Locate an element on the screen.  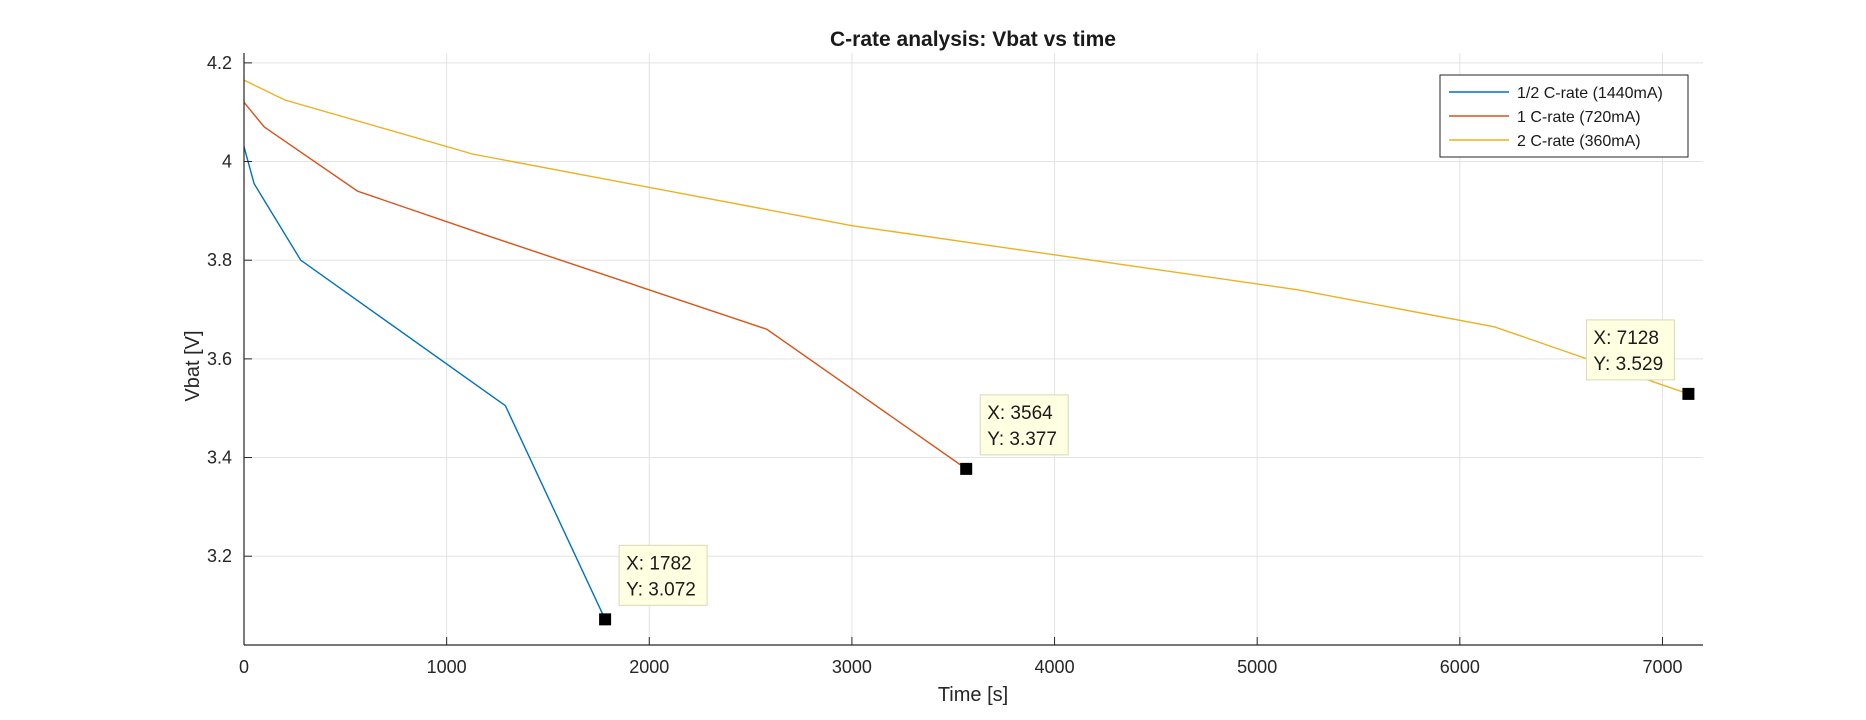
y-tick-label: 4 is located at coordinates (227, 162).